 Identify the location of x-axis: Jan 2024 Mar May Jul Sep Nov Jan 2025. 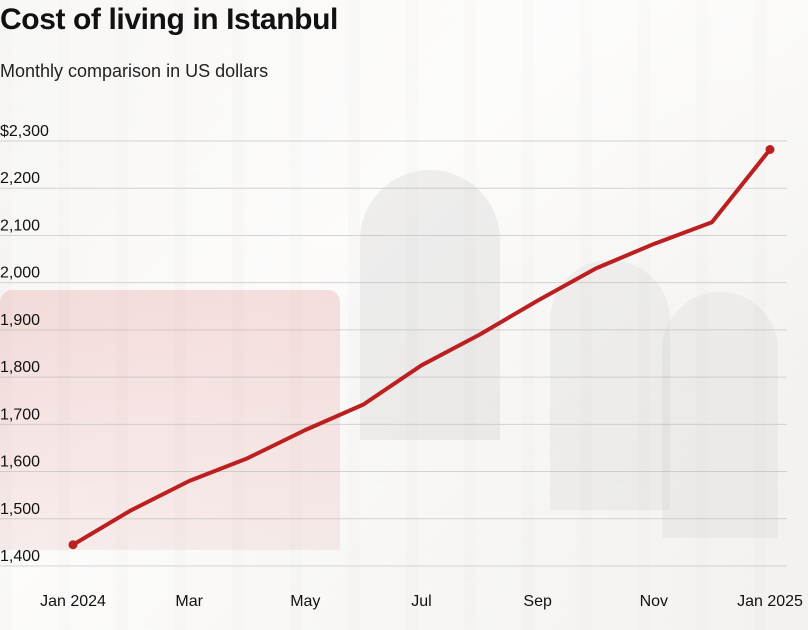
(421, 601).